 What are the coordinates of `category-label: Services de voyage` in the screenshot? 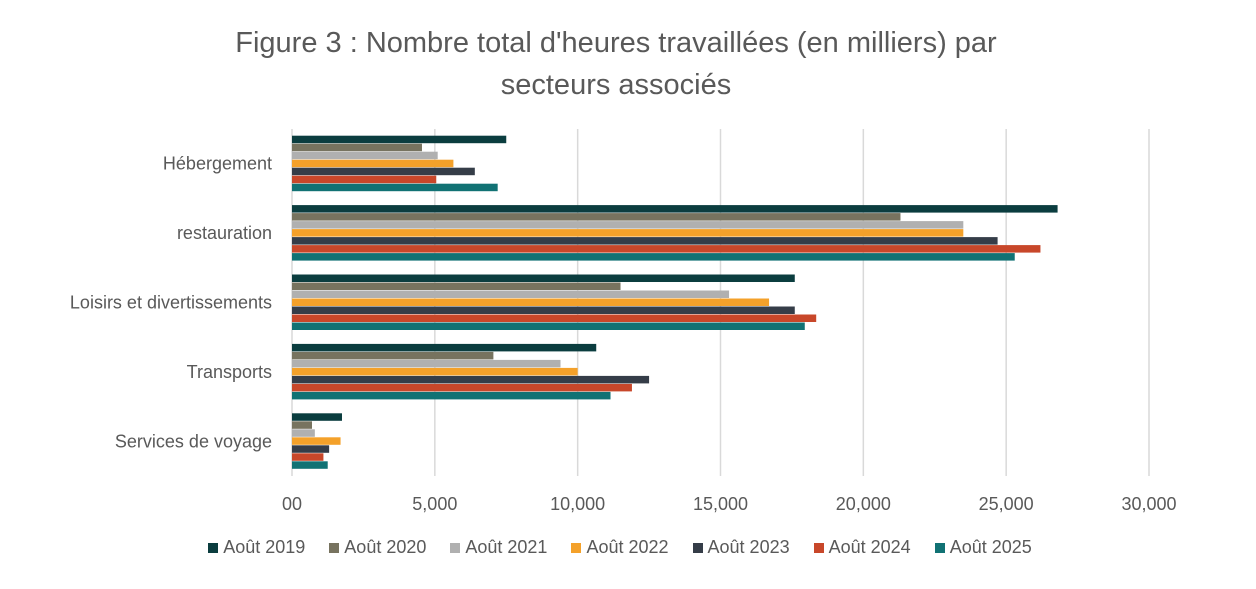 It's located at (193, 441).